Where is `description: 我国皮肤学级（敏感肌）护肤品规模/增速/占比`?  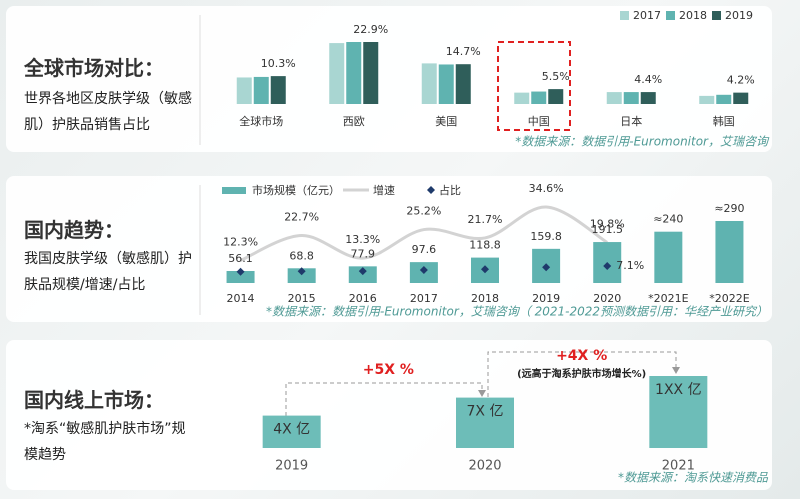 description: 我国皮肤学级（敏感肌）护肤品规模/增速/占比 is located at coordinates (108, 272).